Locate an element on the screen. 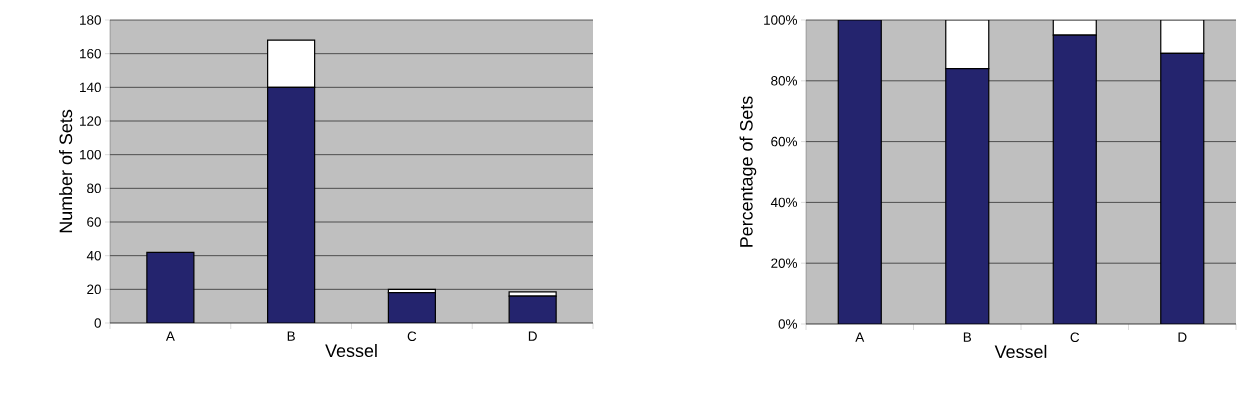  y-tick-label: 0% is located at coordinates (788, 324).